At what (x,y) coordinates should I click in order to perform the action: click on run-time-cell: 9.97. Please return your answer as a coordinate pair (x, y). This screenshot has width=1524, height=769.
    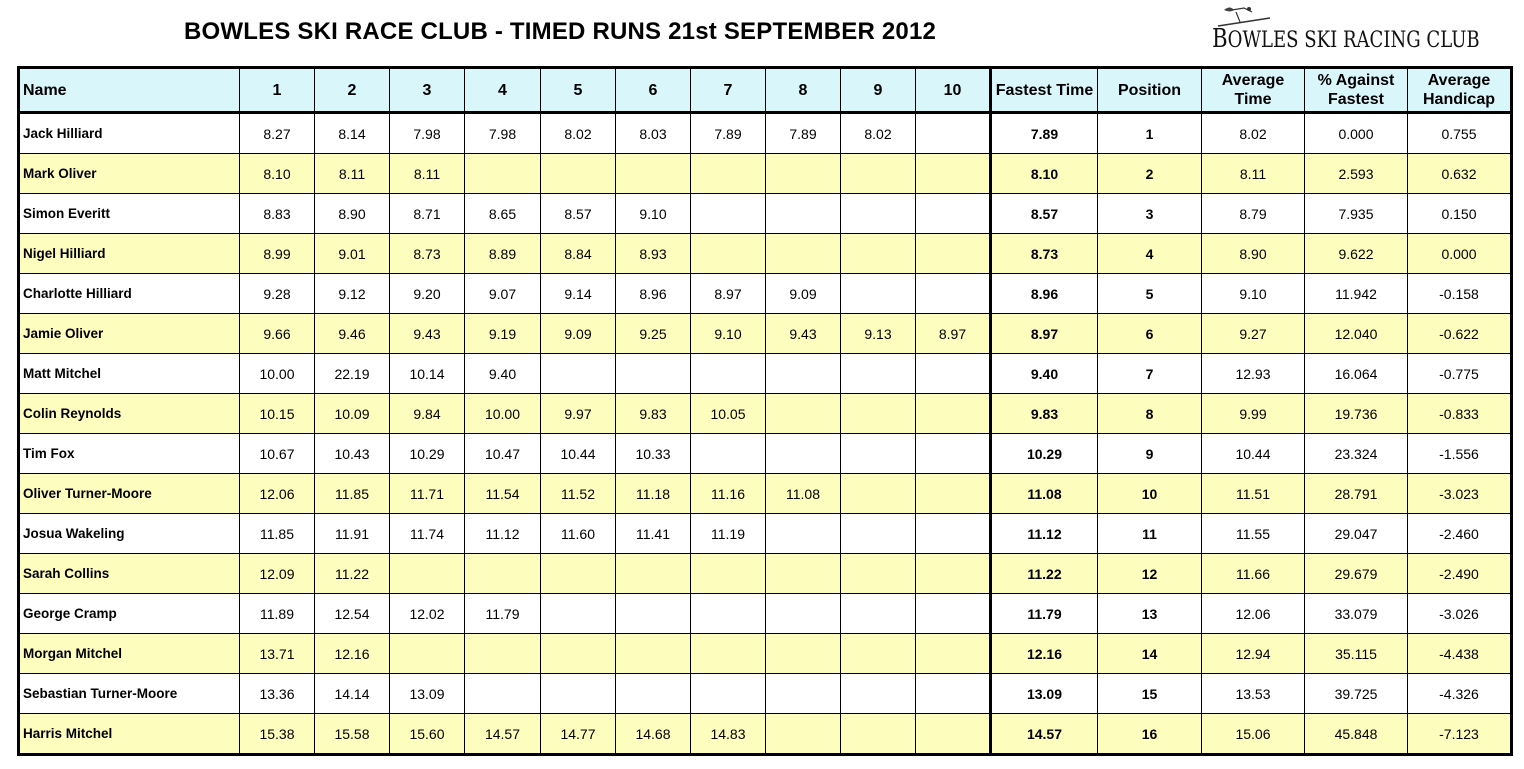
    Looking at the image, I should click on (578, 413).